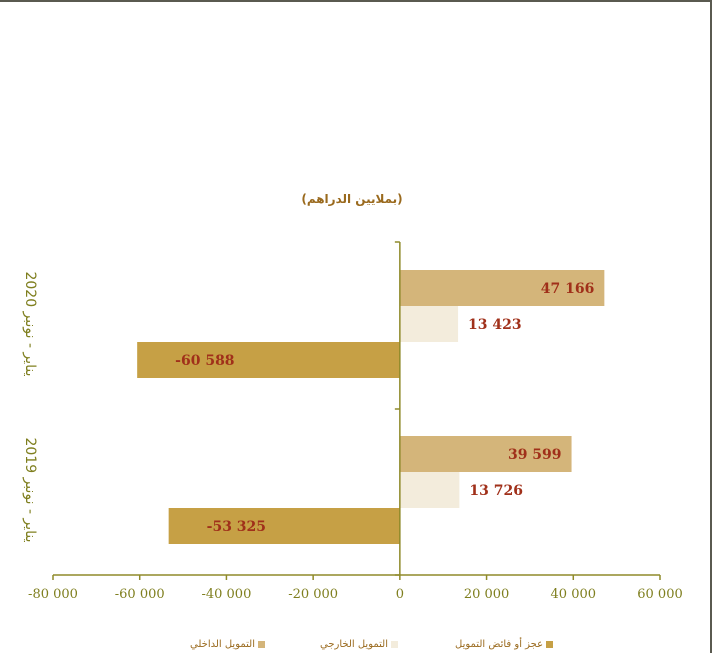 The image size is (714, 655). I want to click on legend-item-deficit: عجز أو فائض التمويل, so click(504, 644).